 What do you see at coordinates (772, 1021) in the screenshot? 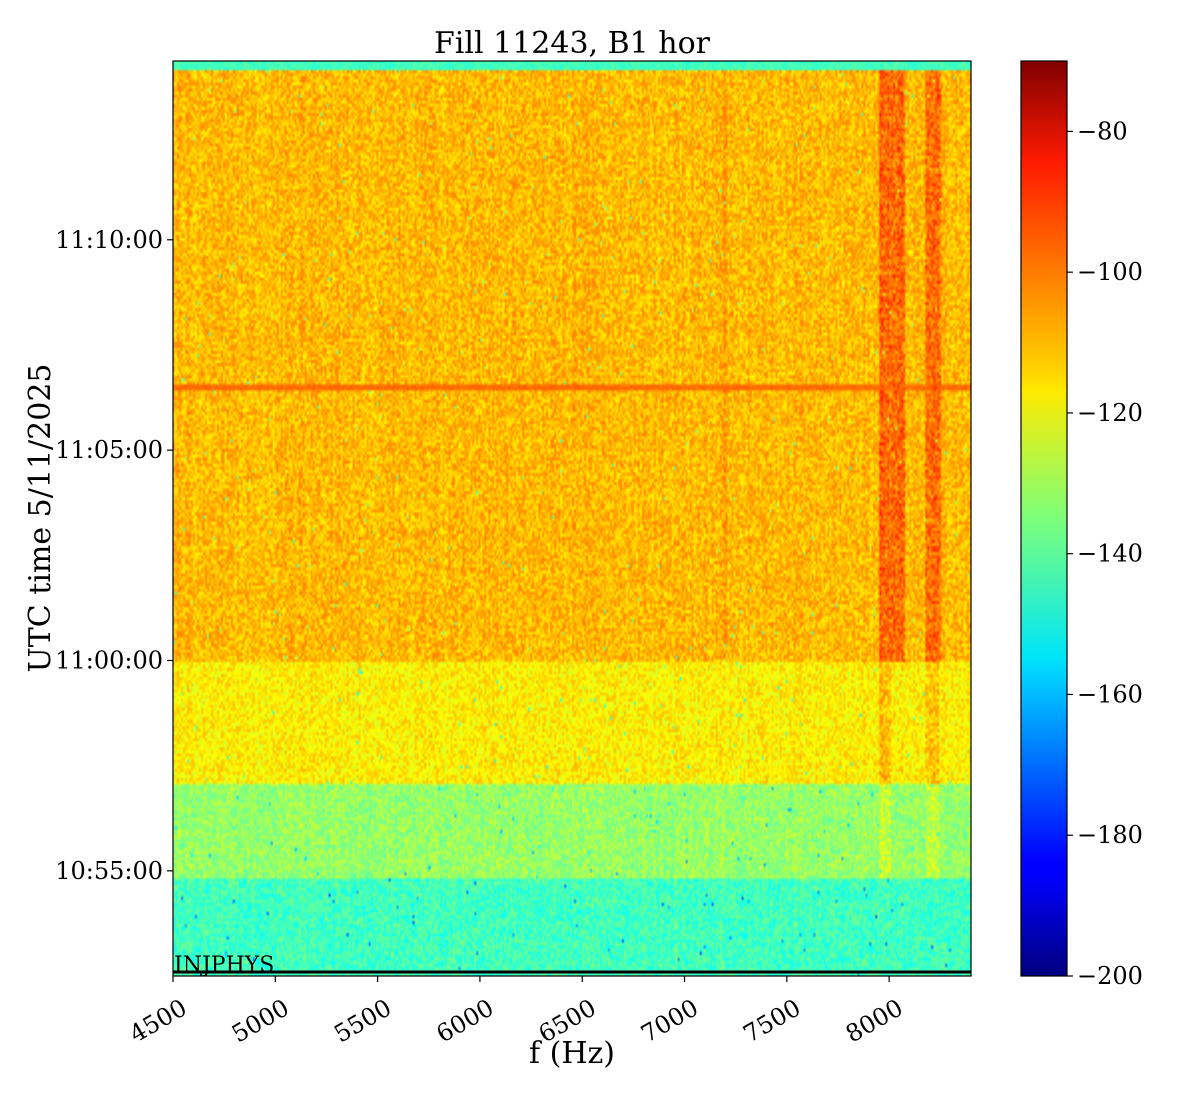
I see `x-tick-label: 7500` at bounding box center [772, 1021].